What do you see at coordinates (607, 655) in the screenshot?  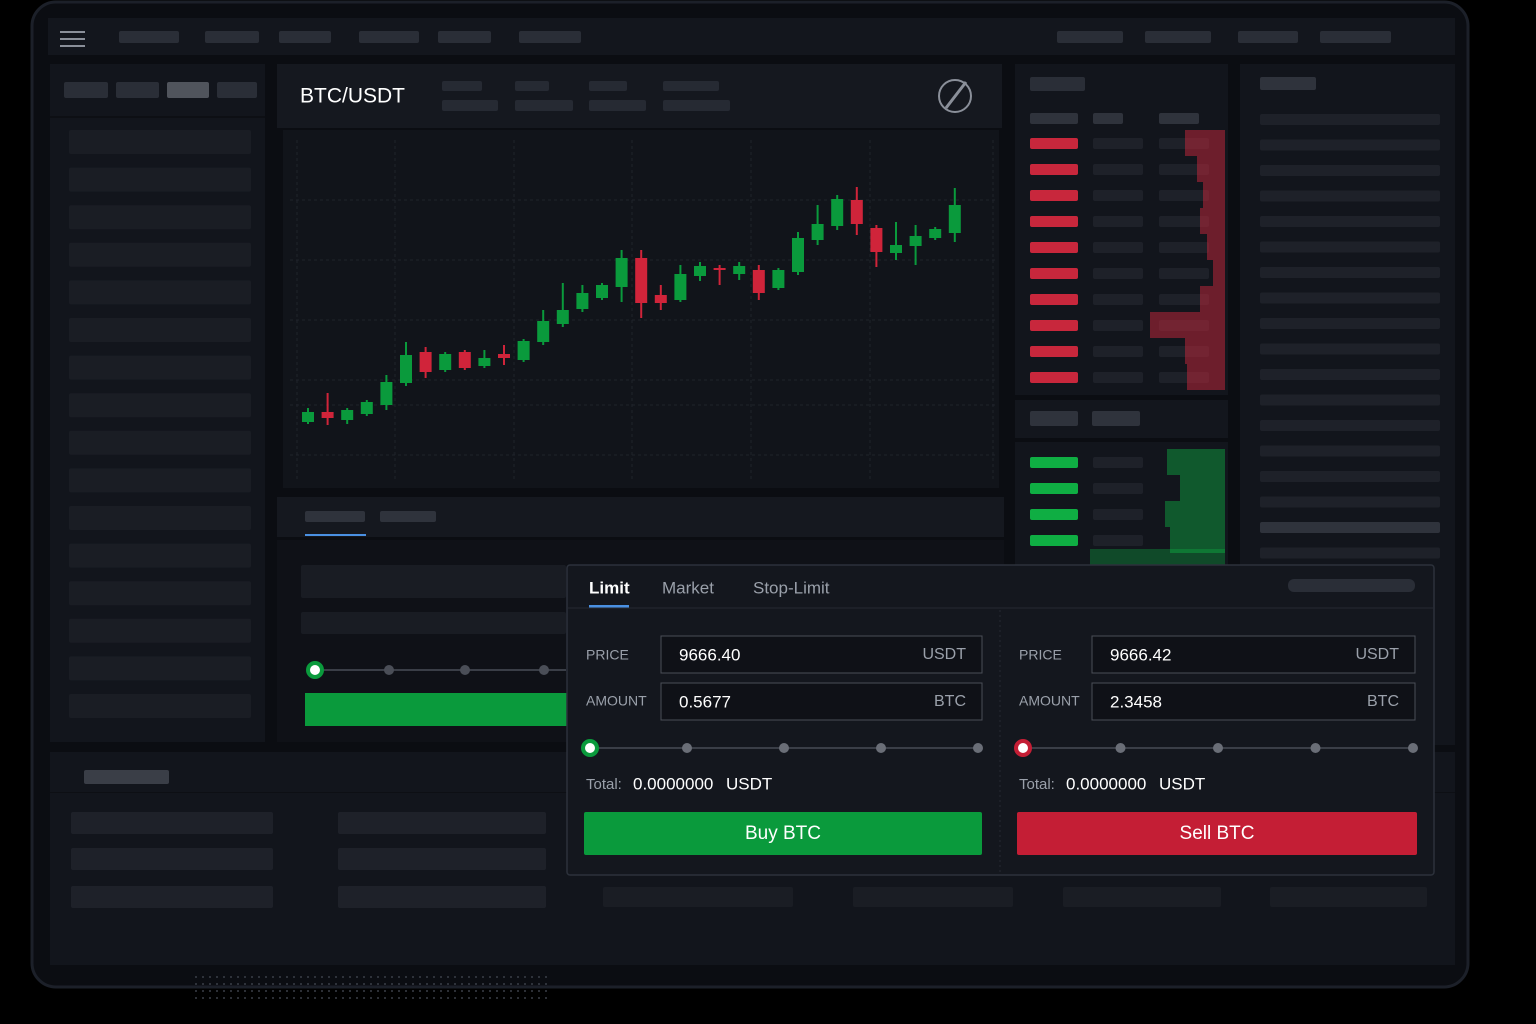 I see `price-label: PRICE` at bounding box center [607, 655].